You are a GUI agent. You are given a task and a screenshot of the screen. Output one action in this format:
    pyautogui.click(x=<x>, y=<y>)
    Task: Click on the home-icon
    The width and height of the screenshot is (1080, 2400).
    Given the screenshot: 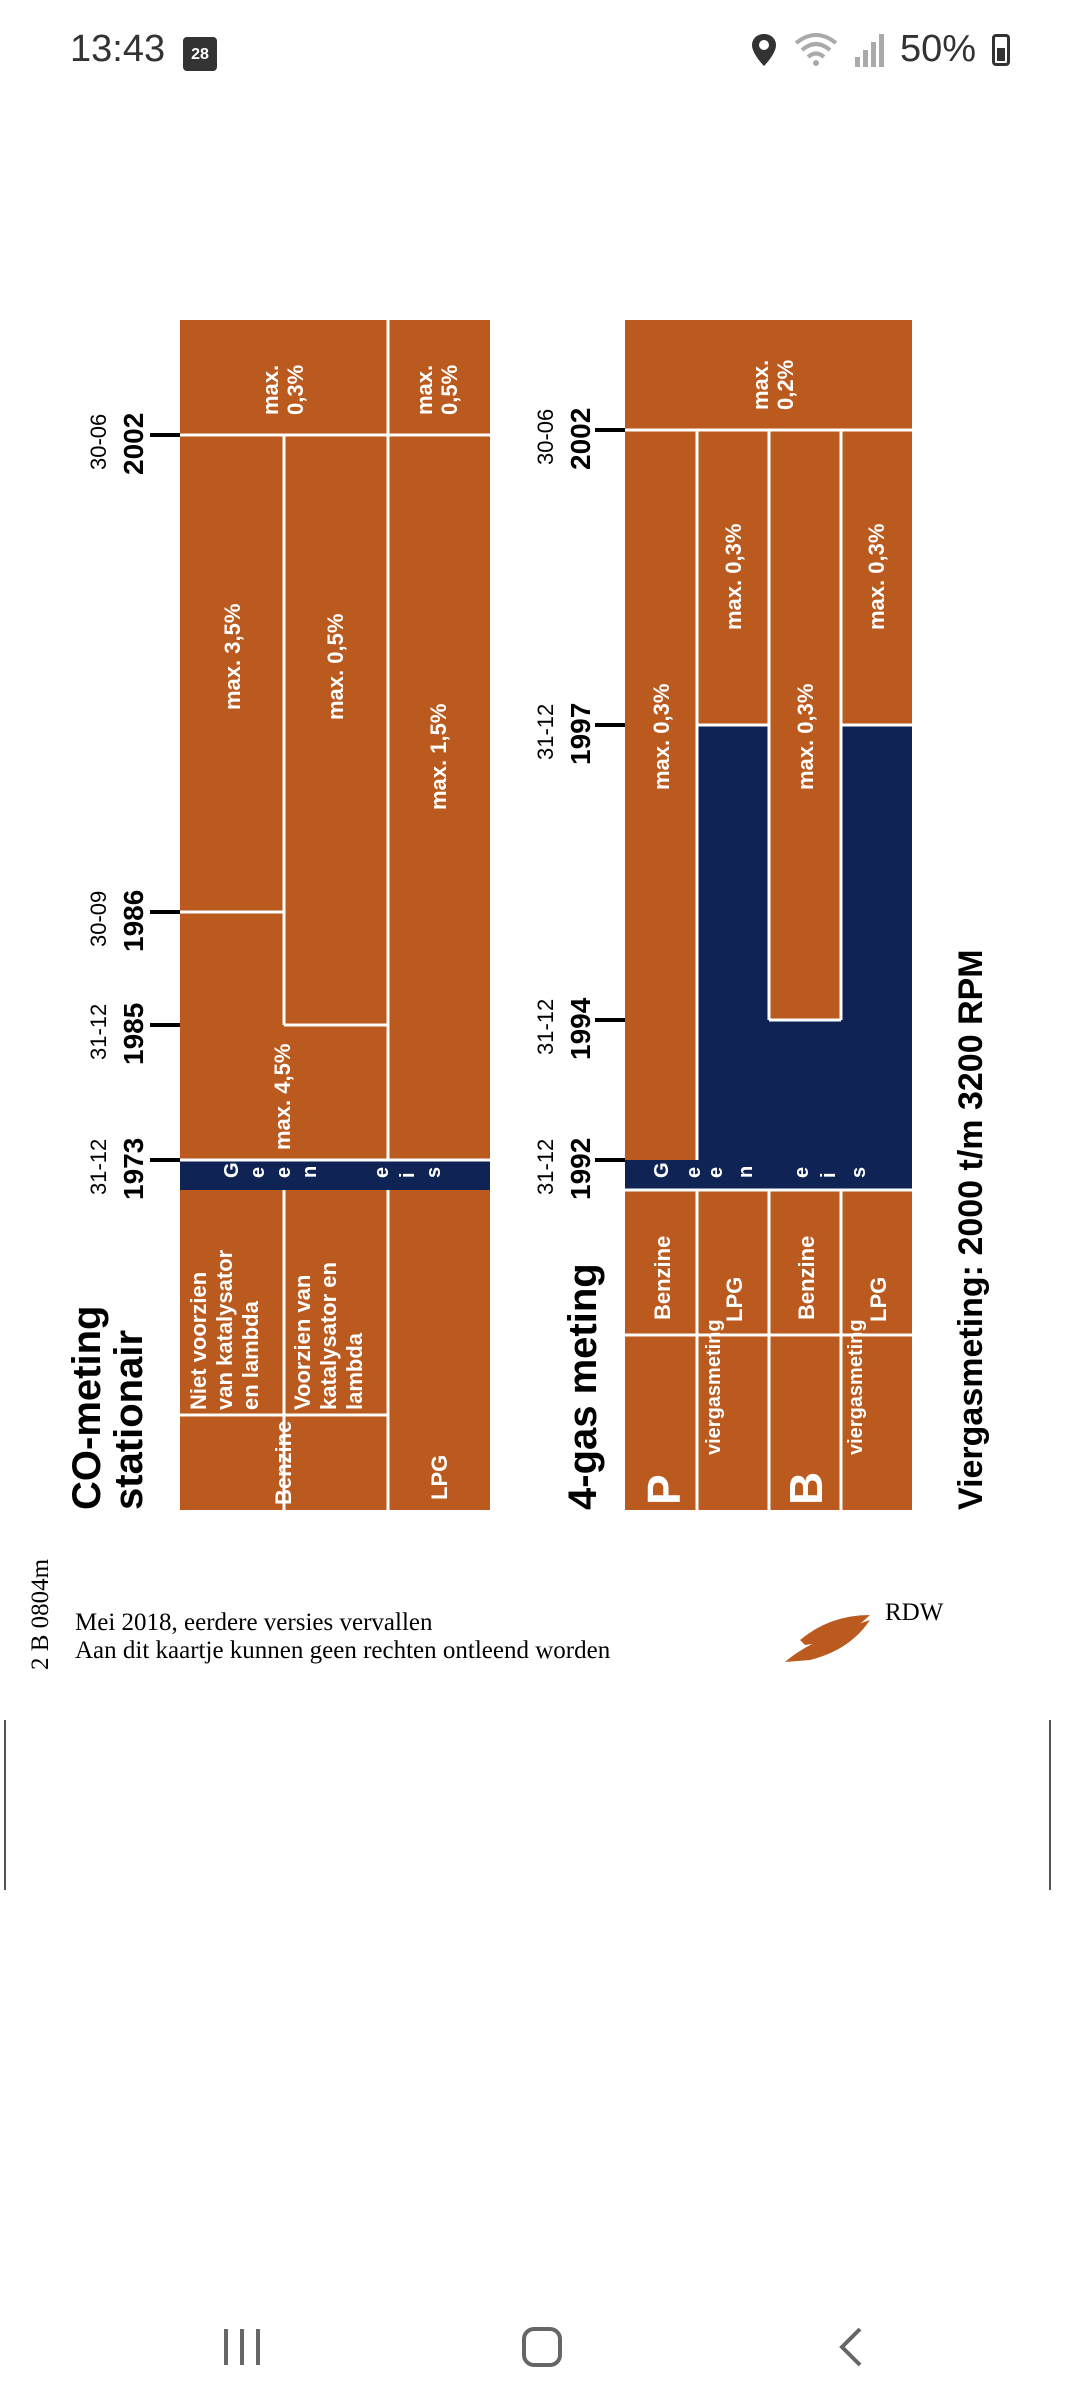 What is the action you would take?
    pyautogui.click(x=542, y=2347)
    